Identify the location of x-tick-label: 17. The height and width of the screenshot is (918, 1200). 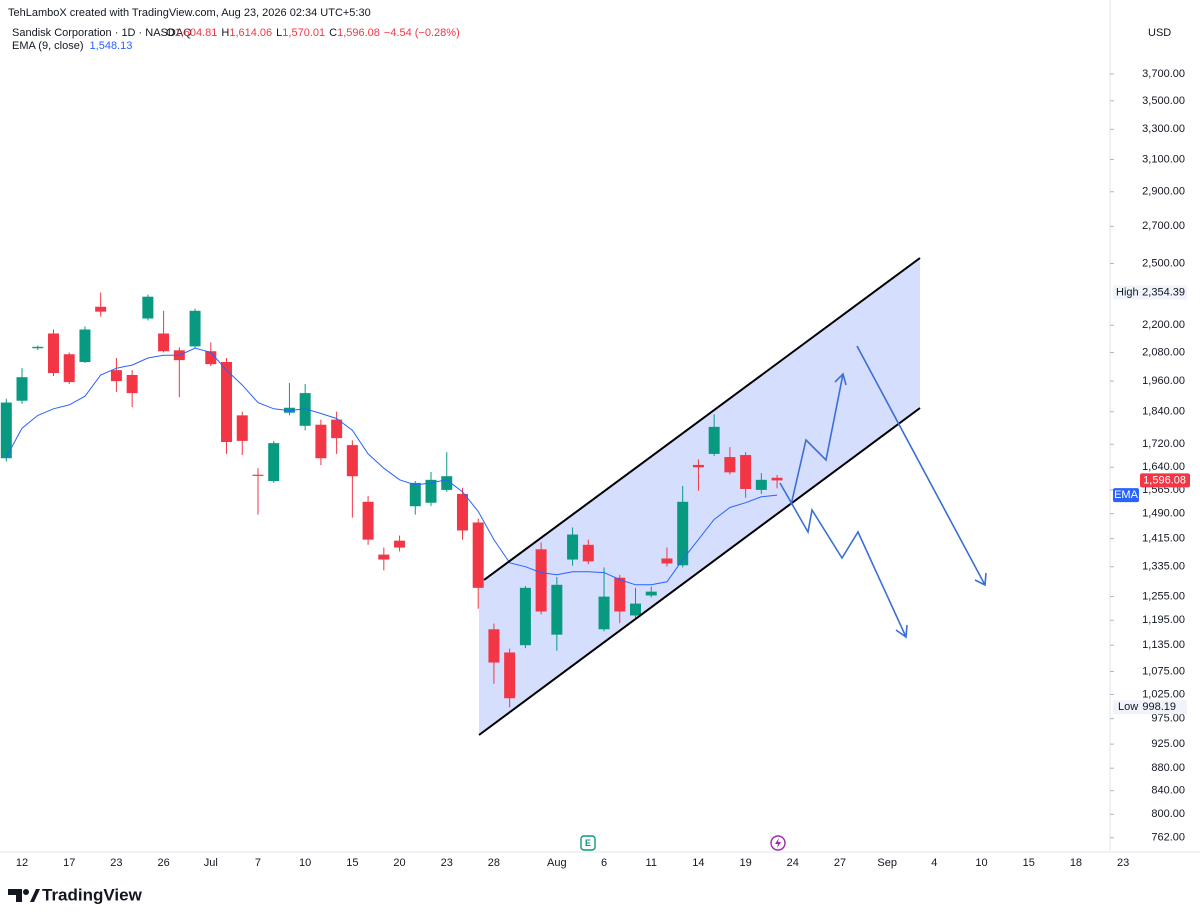
(69, 863).